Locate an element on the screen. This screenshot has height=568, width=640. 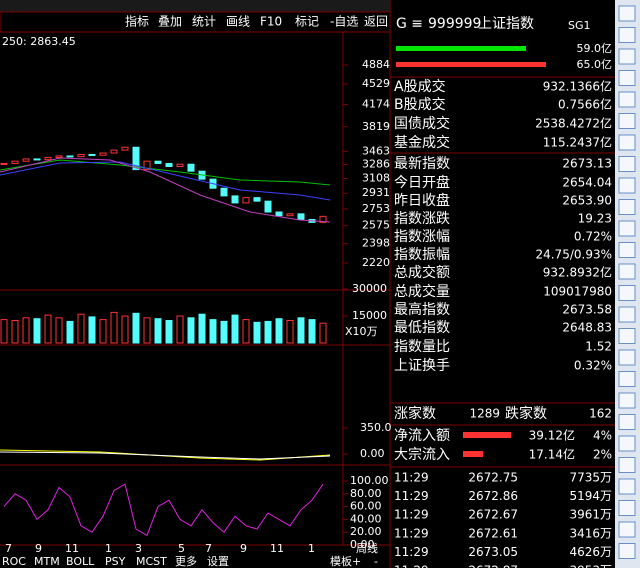
toolbar-button: 标记 is located at coordinates (307, 22).